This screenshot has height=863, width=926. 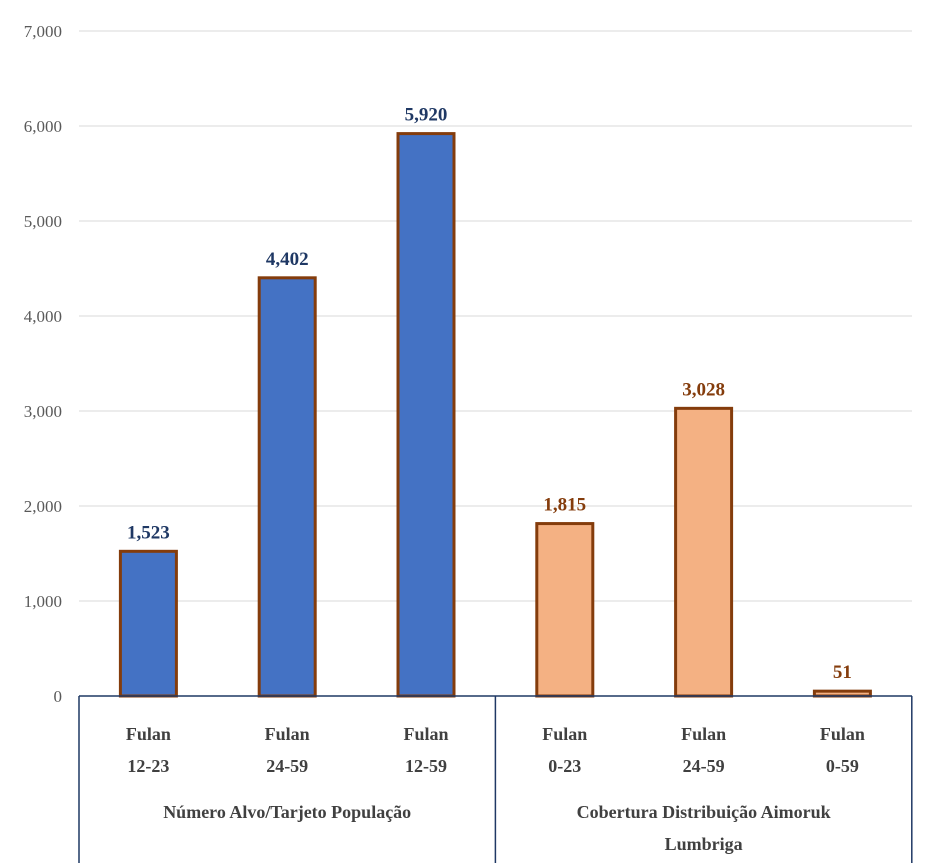 What do you see at coordinates (564, 505) in the screenshot?
I see `data-label: 1,815` at bounding box center [564, 505].